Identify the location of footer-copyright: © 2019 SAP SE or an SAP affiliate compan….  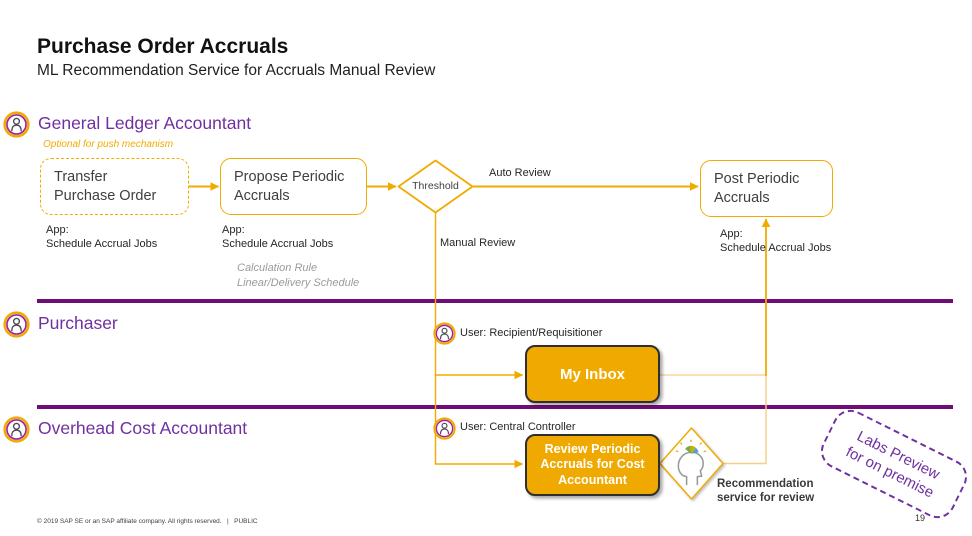
(147, 521).